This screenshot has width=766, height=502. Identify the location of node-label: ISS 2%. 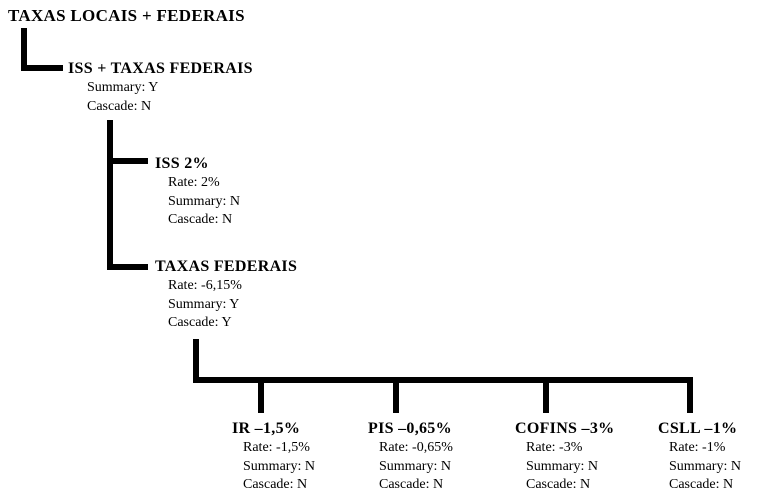
(182, 163).